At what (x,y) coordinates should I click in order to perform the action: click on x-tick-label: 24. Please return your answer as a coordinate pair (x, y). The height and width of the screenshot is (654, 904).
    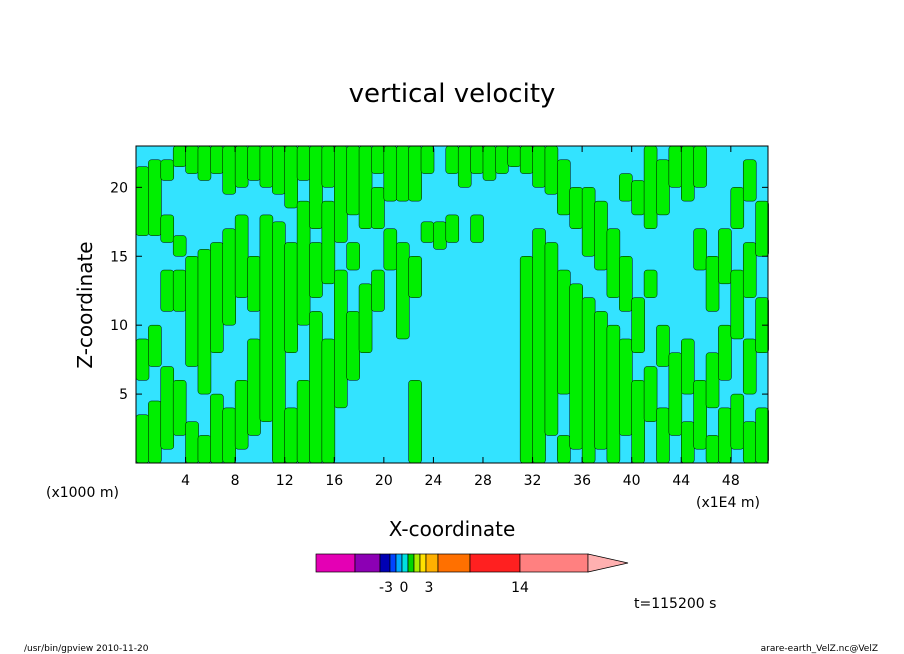
    Looking at the image, I should click on (433, 481).